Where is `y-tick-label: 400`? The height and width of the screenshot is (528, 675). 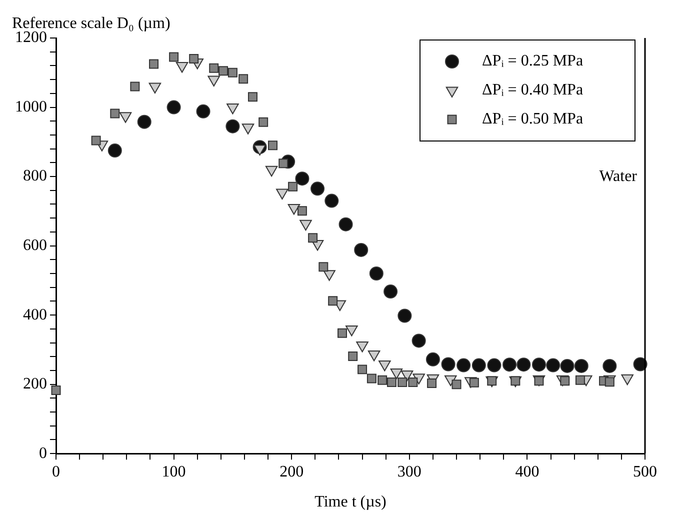
y-tick-label: 400 is located at coordinates (35, 315).